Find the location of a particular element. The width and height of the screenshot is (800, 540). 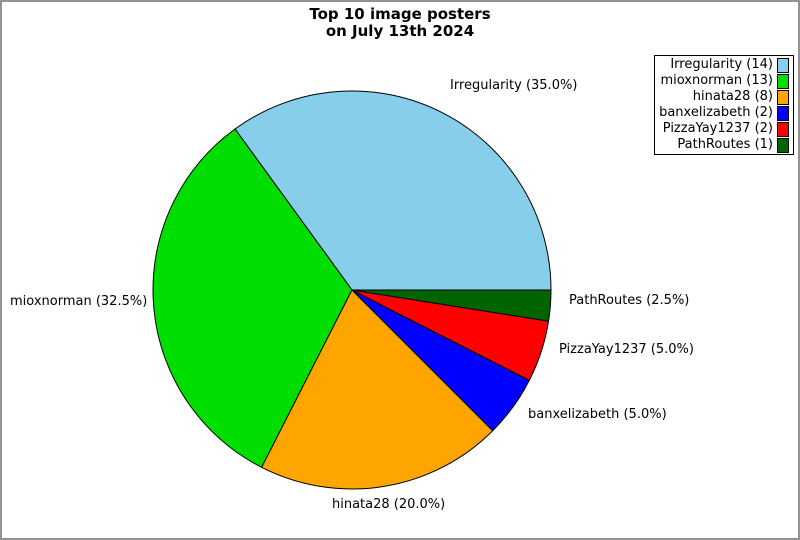

legend-label-mioxnorman: mioxnorman (13) is located at coordinates (716, 80).